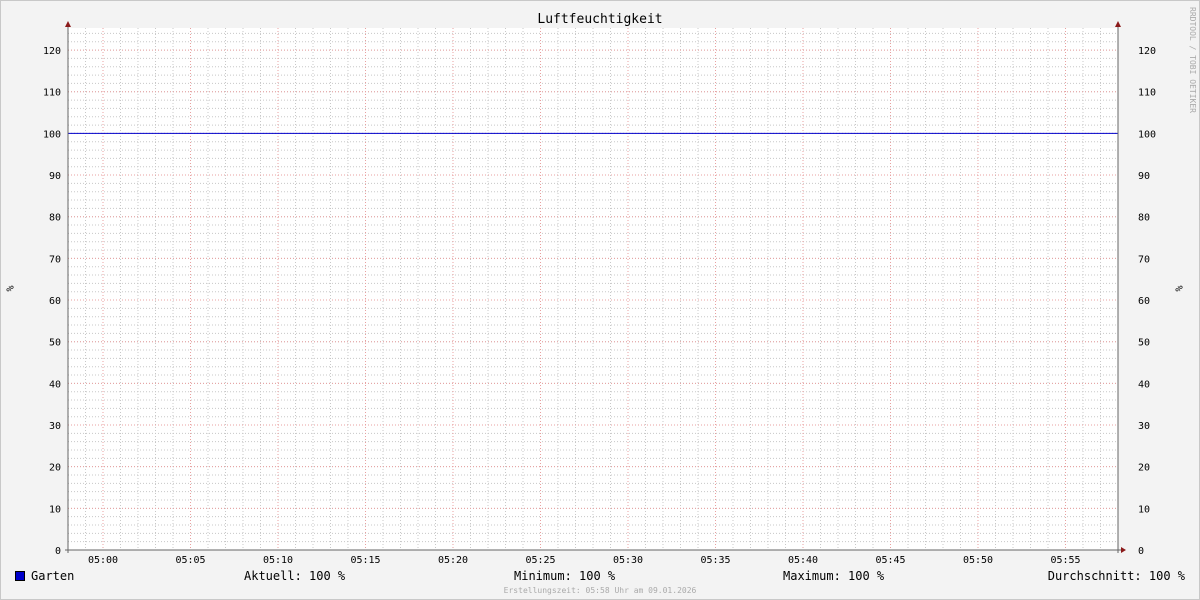  I want to click on x-tick-label: 05:55, so click(1065, 560).